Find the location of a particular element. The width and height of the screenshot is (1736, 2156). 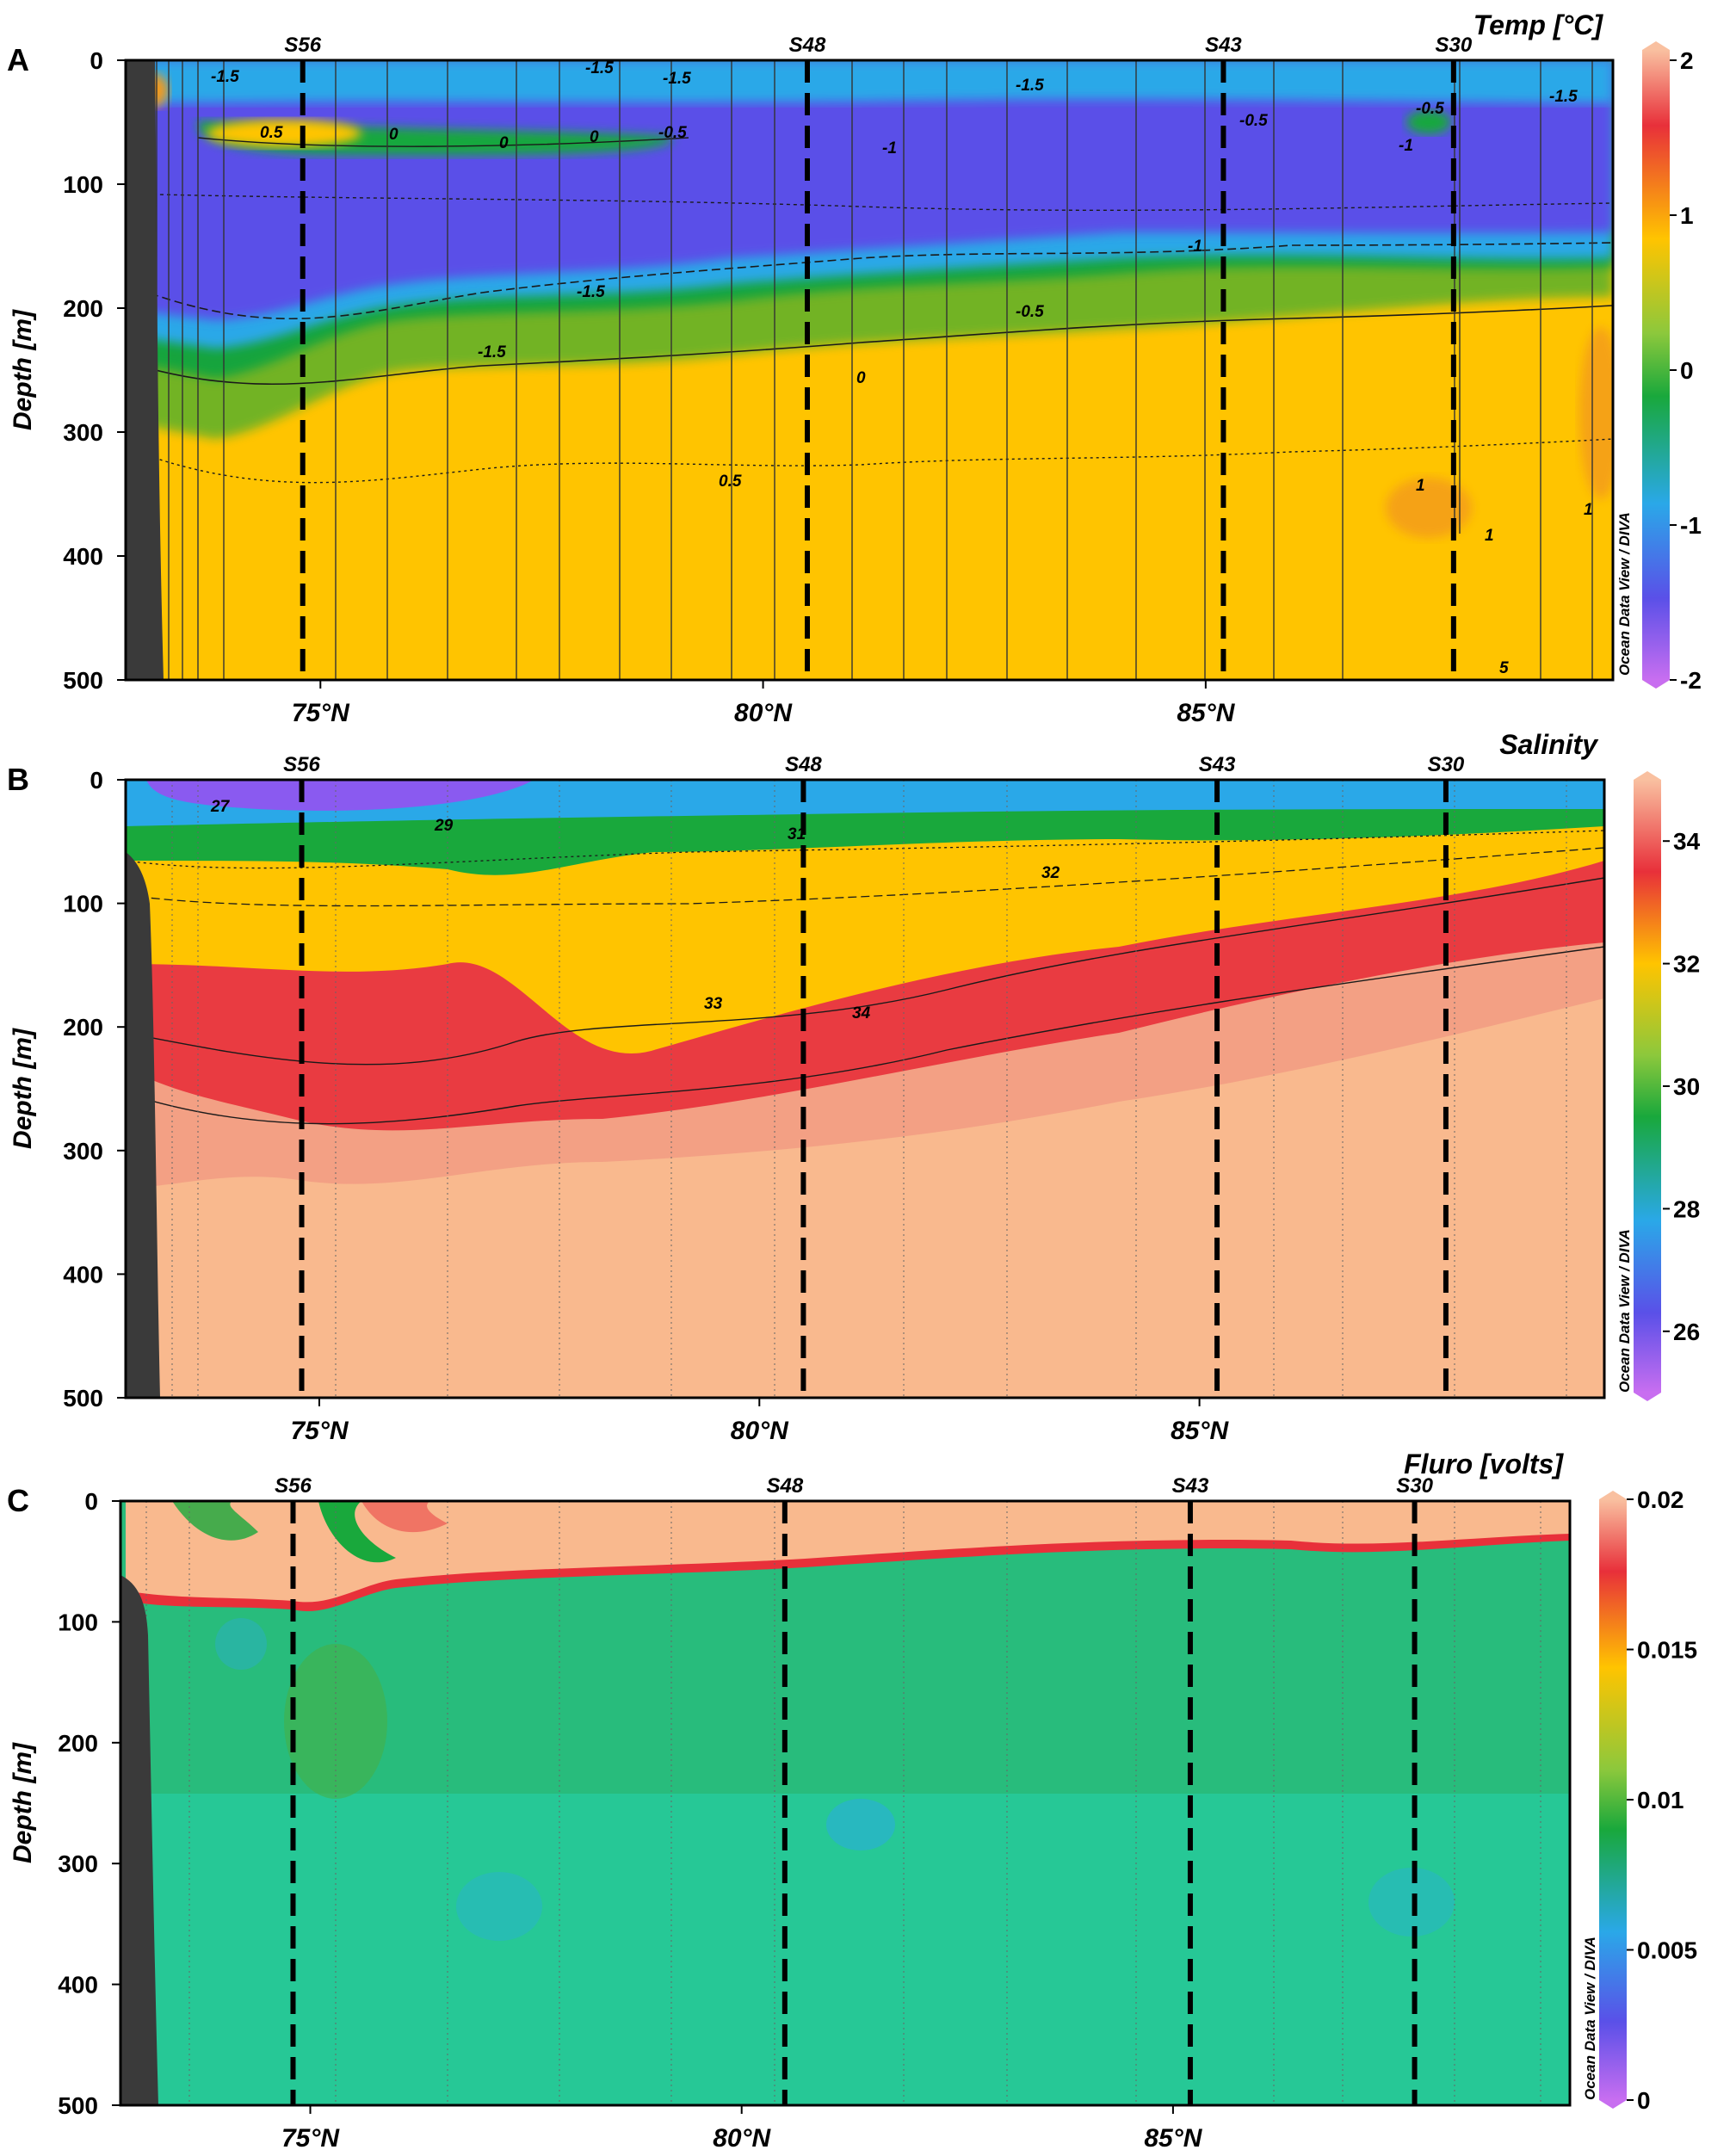

x-ticks-a: 75°N 80°N 85°N is located at coordinates (764, 703).